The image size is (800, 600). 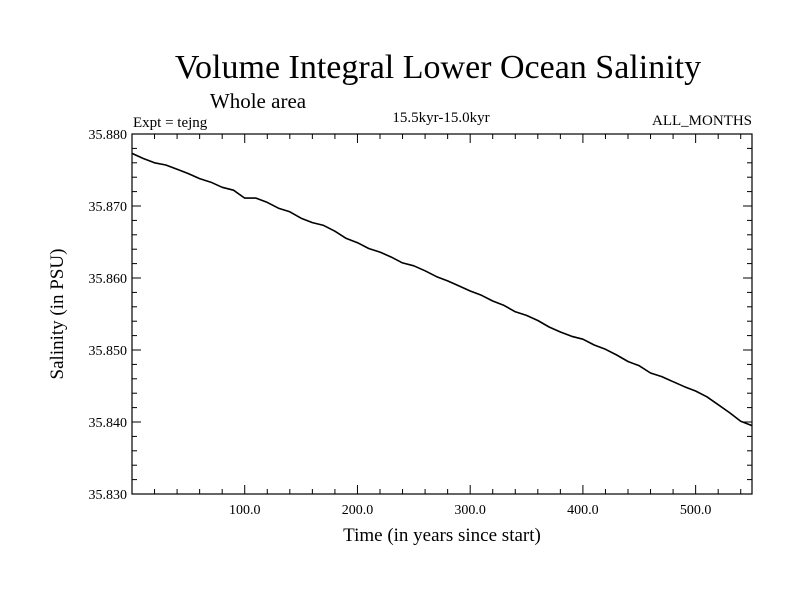 I want to click on x-tick-label: 100.0, so click(x=245, y=510).